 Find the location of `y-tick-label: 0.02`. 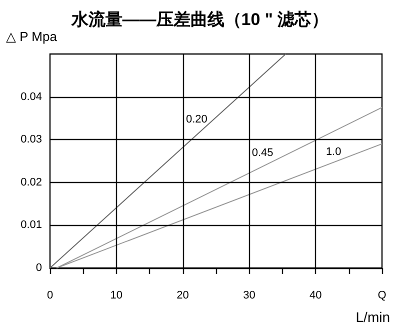

y-tick-label: 0.02 is located at coordinates (31, 182).